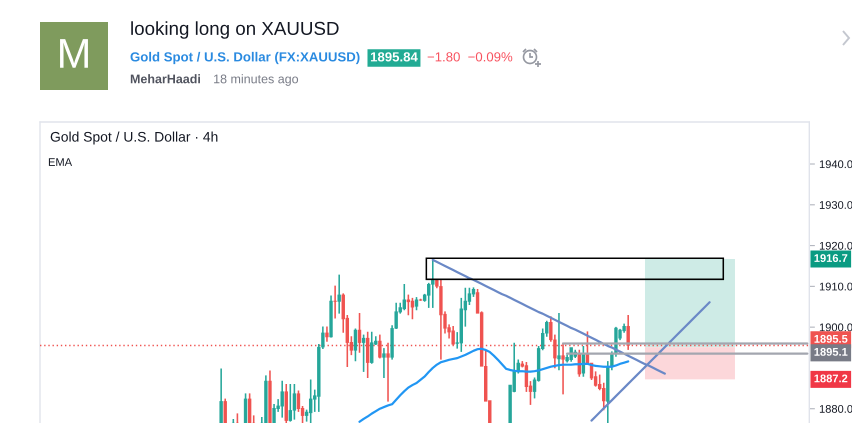 This screenshot has height=423, width=852. Describe the element at coordinates (245, 58) in the screenshot. I see `chart-subtitle: Gold Spot / U.S. Dollar (FX:XAUUSD)` at that location.